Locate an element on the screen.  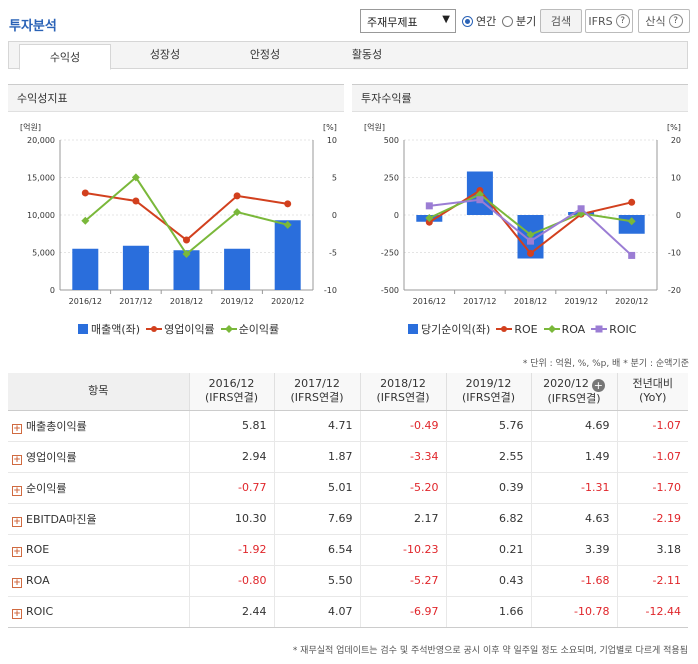
header-text: 2016/12 is located at coordinates (231, 384).